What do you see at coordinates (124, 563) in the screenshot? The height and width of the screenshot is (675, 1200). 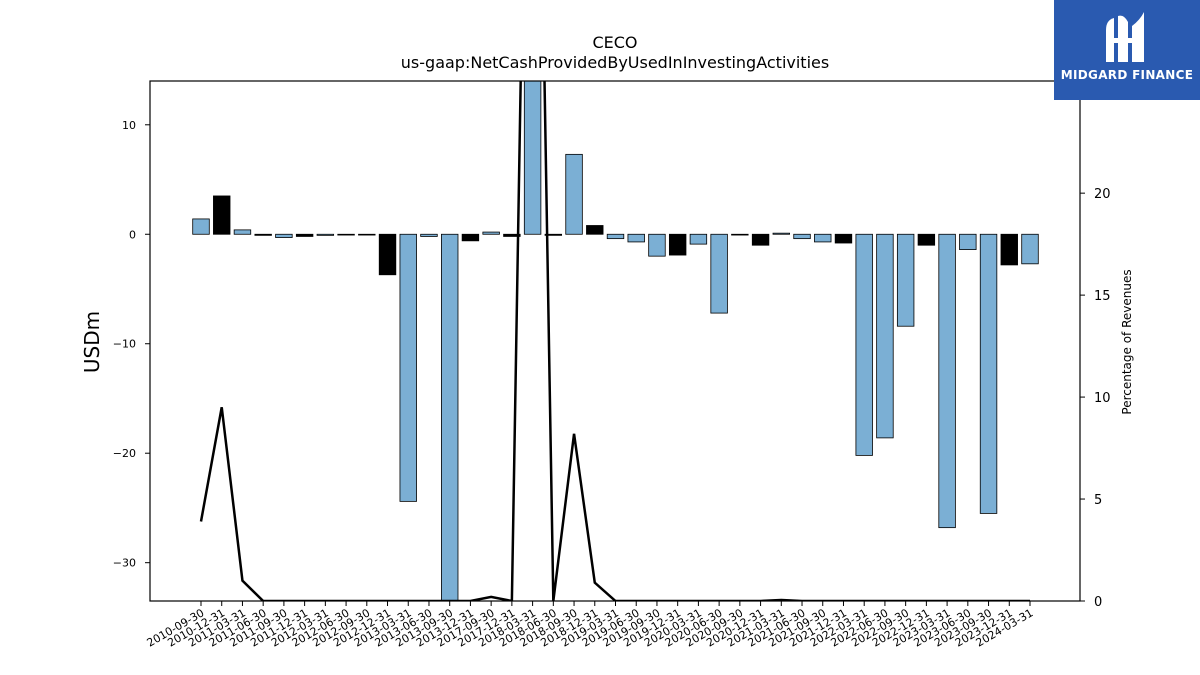 I see `y-tick-label: −30` at bounding box center [124, 563].